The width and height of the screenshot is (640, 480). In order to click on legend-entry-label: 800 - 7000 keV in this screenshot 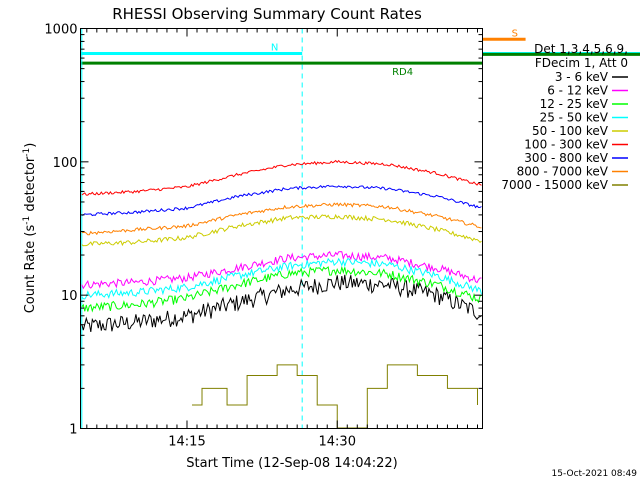, I will do `click(563, 172)`.